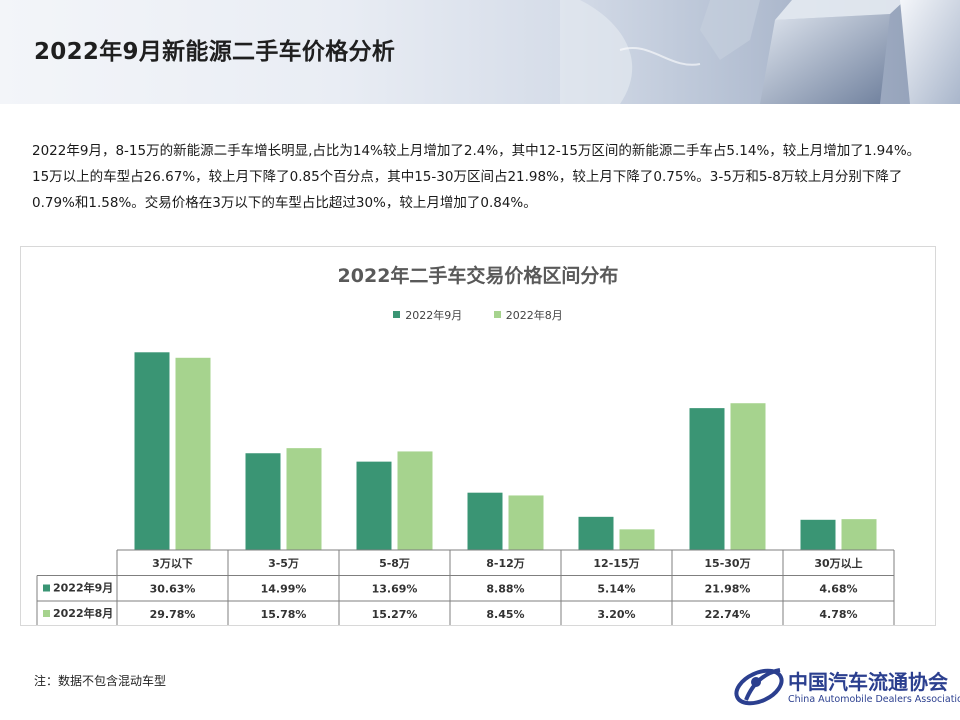  I want to click on table-value-aug-3: 8.45%, so click(505, 614).